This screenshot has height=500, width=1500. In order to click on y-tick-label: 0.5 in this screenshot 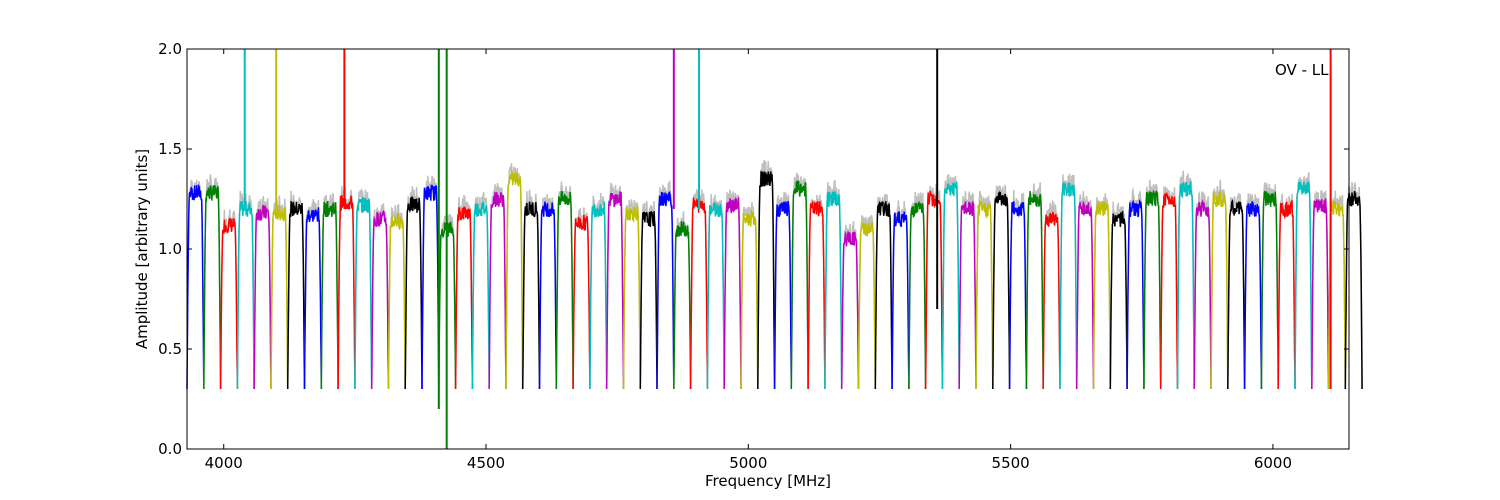, I will do `click(170, 349)`.